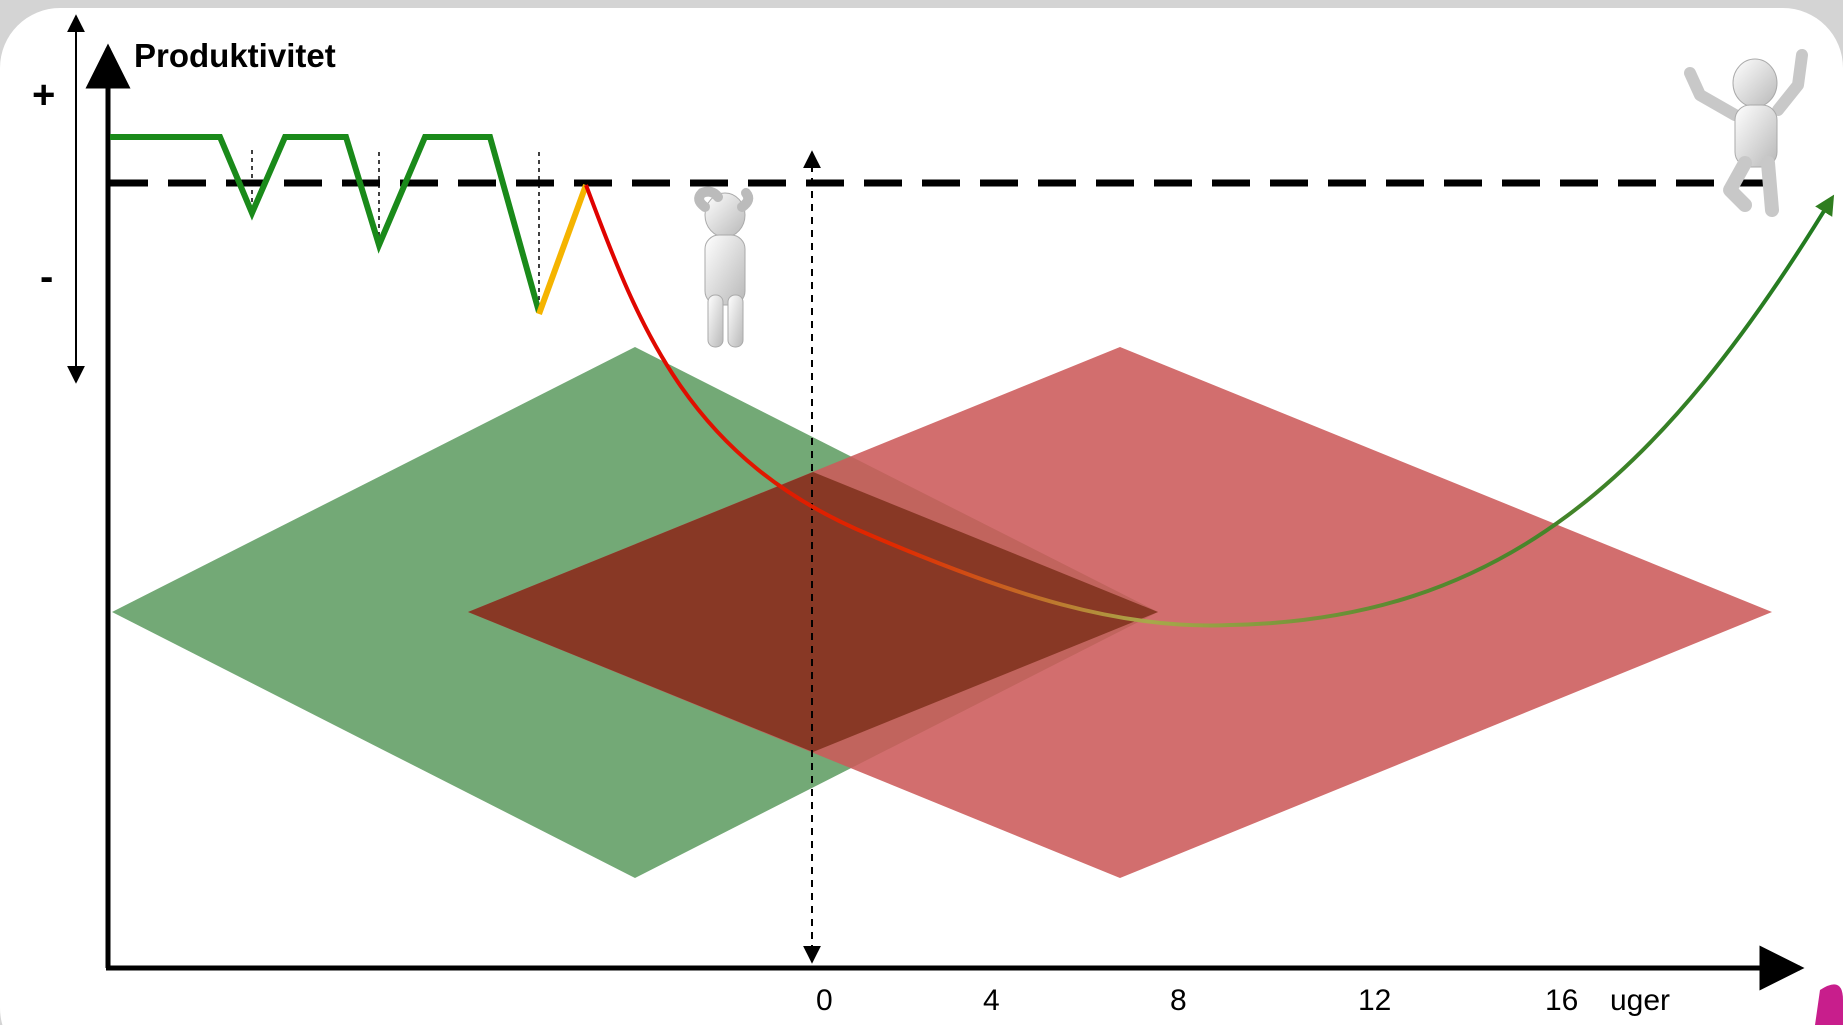  What do you see at coordinates (46, 277) in the screenshot?
I see `scale-minus-label: -` at bounding box center [46, 277].